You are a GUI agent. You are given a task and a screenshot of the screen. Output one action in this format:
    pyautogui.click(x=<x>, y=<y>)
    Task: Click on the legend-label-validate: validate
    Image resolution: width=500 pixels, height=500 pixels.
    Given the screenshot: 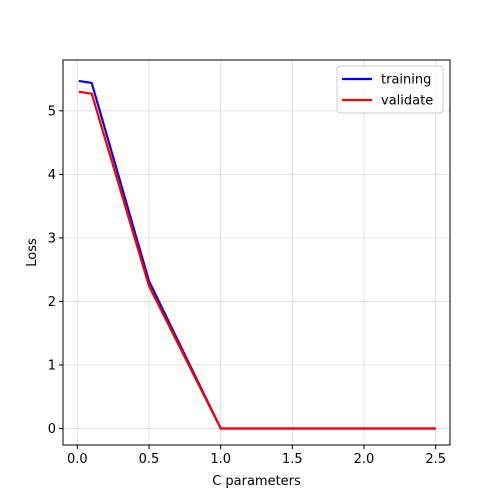 What is the action you would take?
    pyautogui.click(x=407, y=101)
    